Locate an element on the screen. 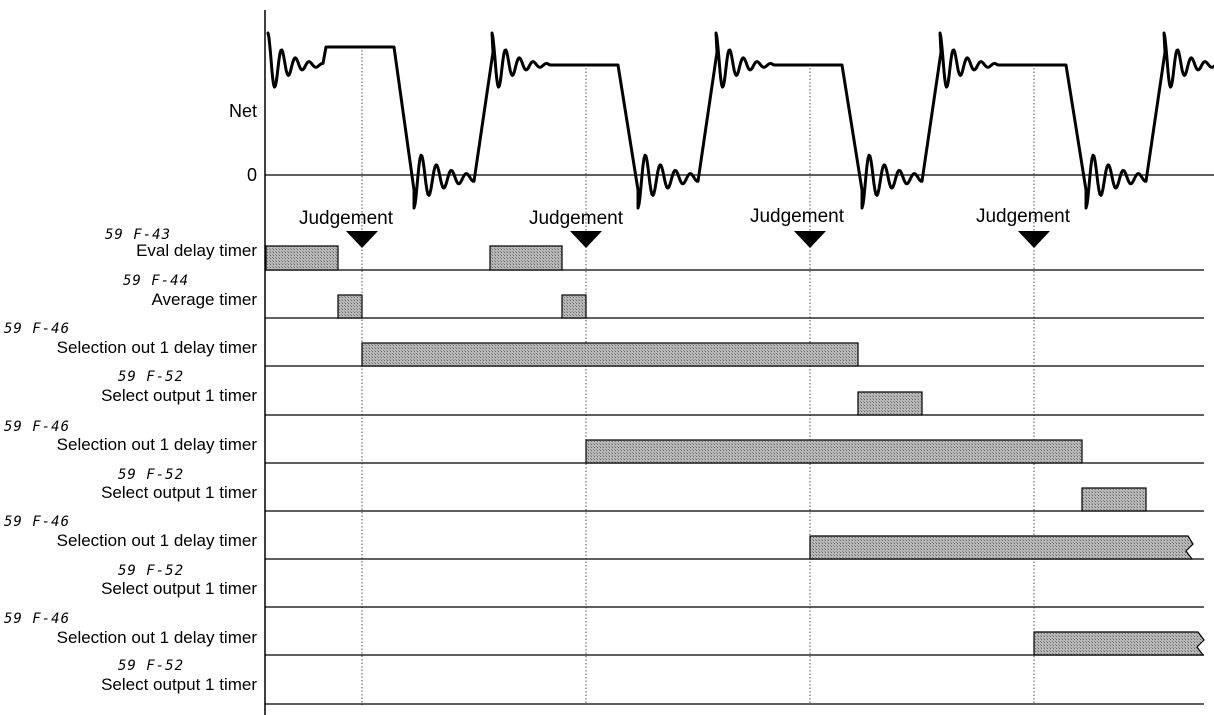  row-code: 59 F-44 is located at coordinates (156, 281).